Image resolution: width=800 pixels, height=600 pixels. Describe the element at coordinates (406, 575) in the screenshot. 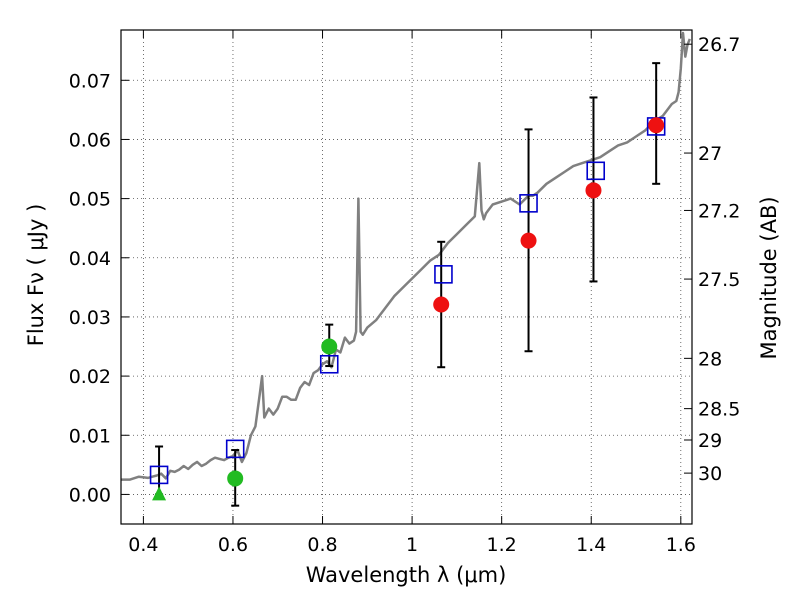

I see `x-axis-title: Wavelength λ (μm)` at that location.